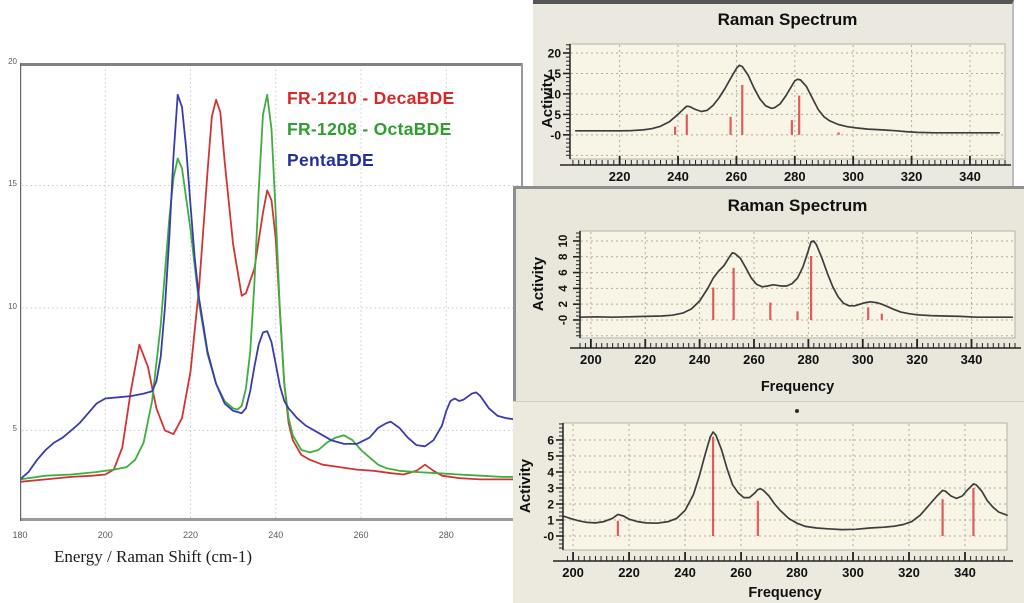 The image size is (1024, 603). I want to click on legend-entry: FR-1208 - OctaBDE, so click(369, 129).